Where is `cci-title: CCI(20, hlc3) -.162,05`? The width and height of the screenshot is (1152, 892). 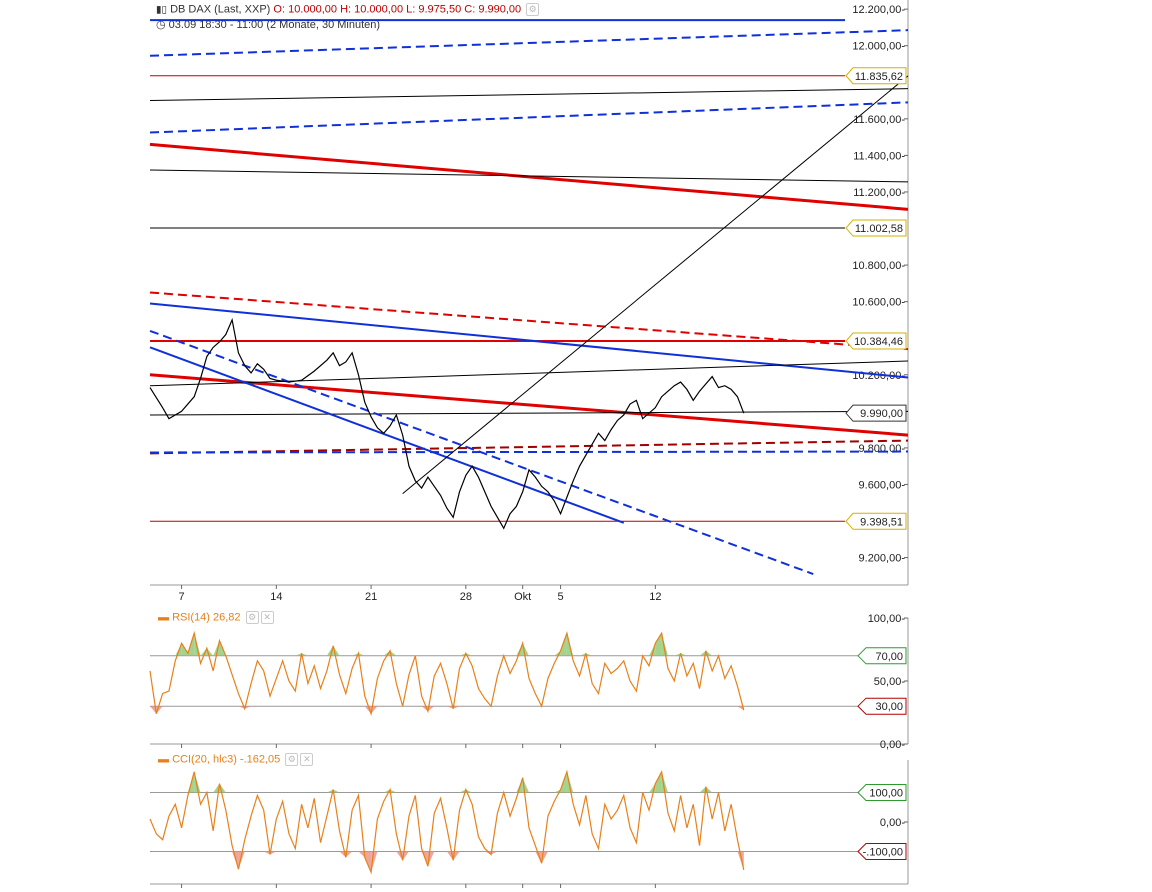 cci-title: CCI(20, hlc3) -.162,05 is located at coordinates (226, 759).